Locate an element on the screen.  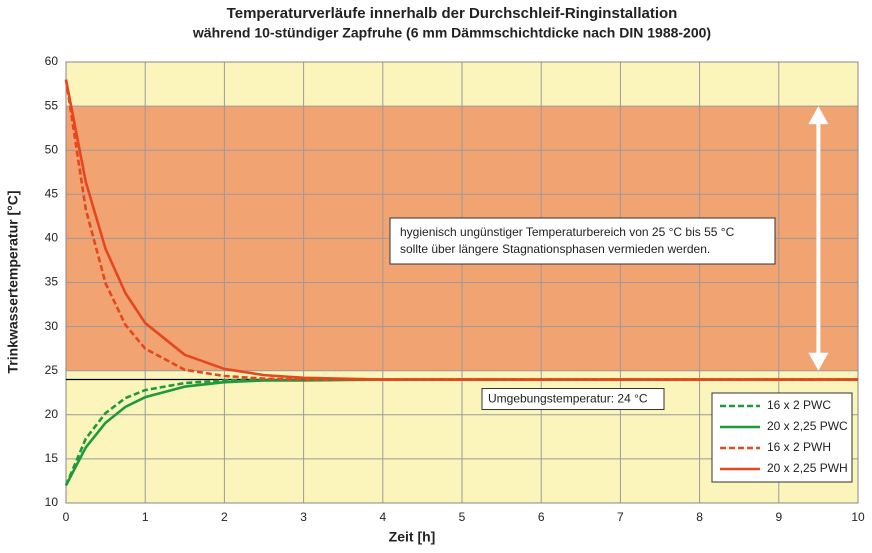
x-tick-label: 3 is located at coordinates (303, 517).